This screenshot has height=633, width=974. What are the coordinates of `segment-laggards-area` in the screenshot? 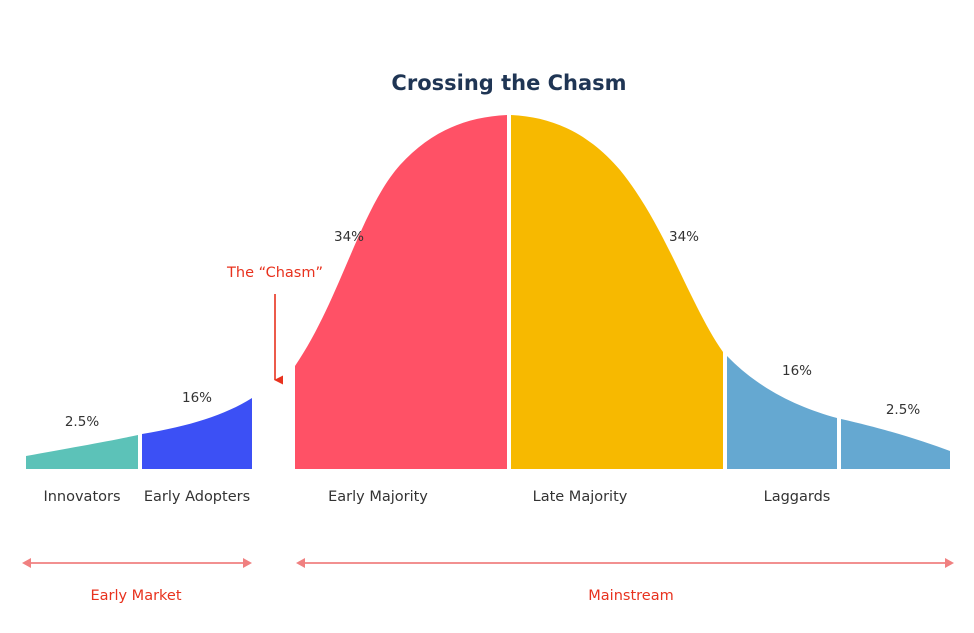 It's located at (782, 412).